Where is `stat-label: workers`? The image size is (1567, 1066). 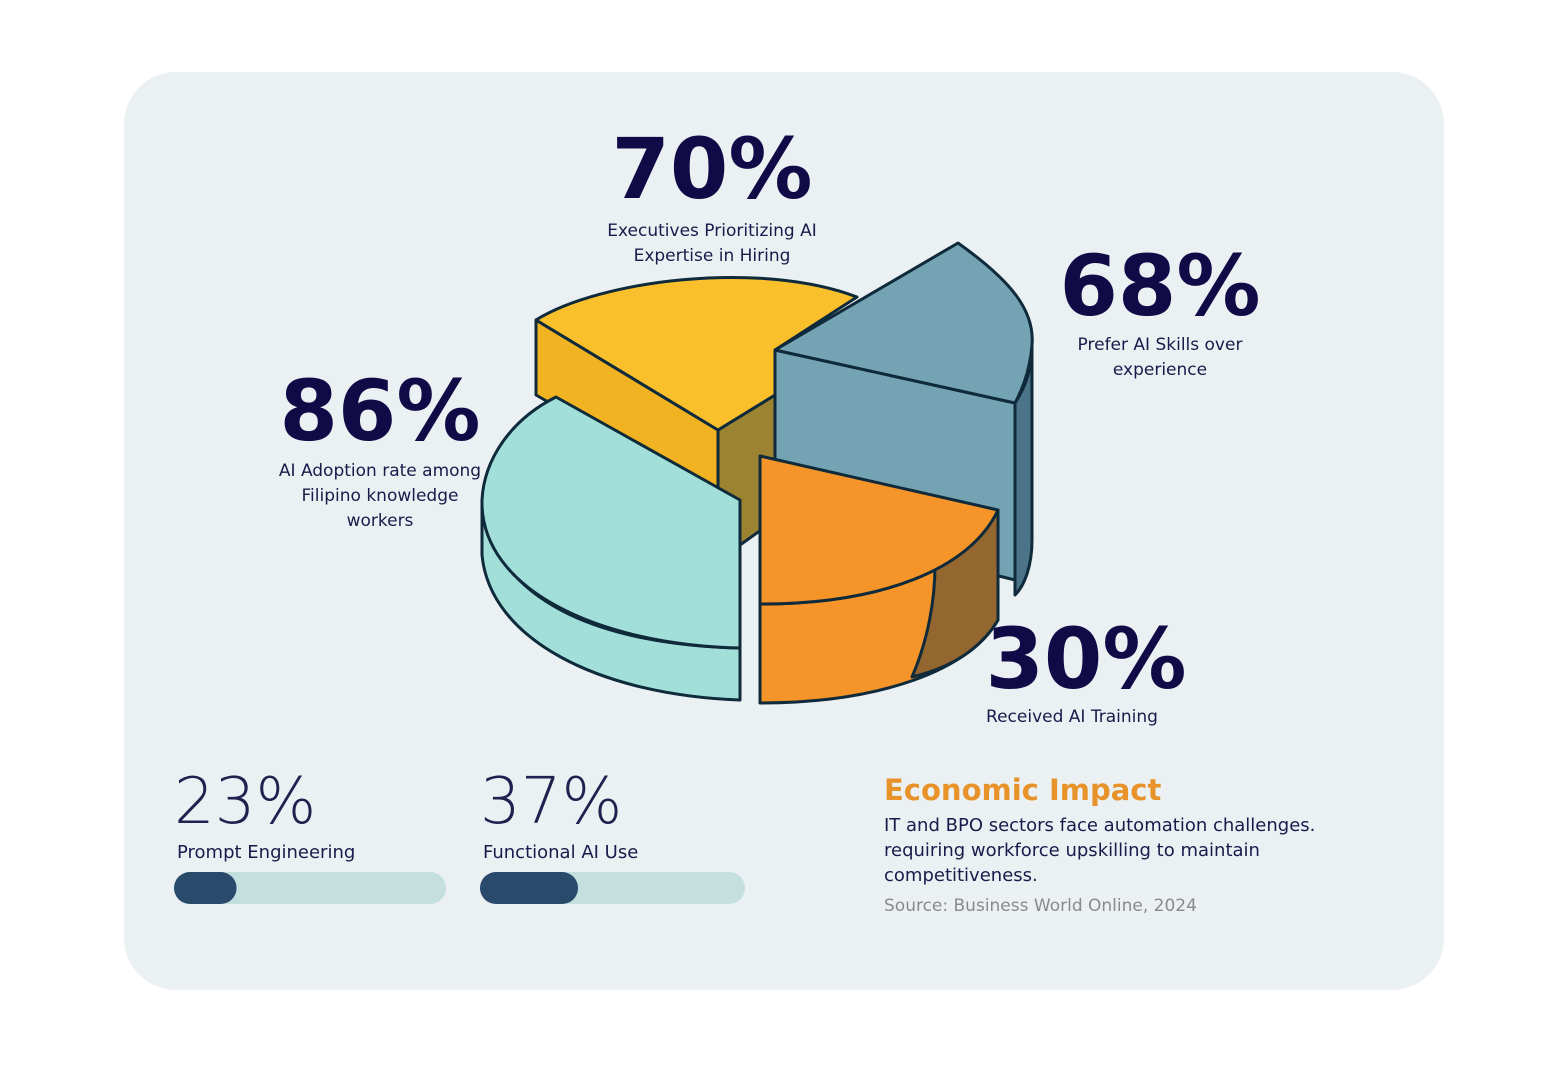 stat-label: workers is located at coordinates (380, 521).